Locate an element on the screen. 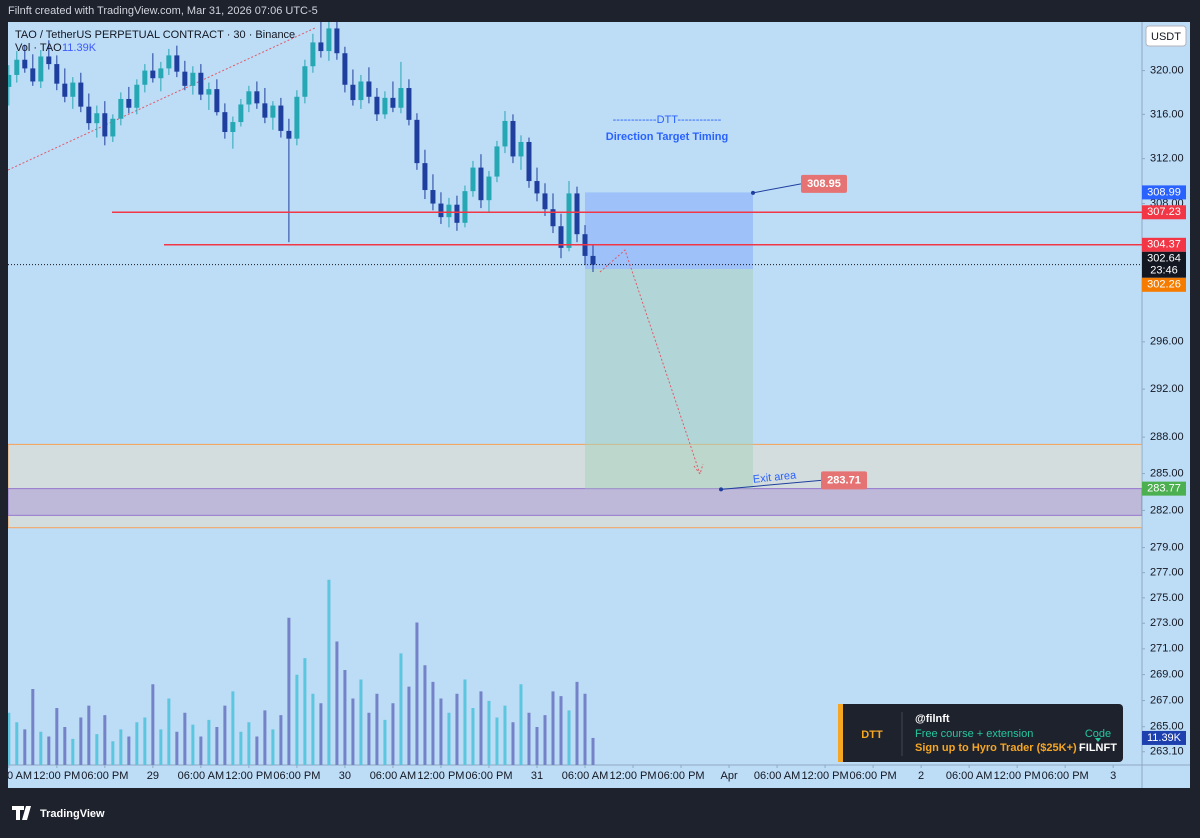 Image resolution: width=1200 pixels, height=838 pixels. currency-box is located at coordinates (1166, 36).